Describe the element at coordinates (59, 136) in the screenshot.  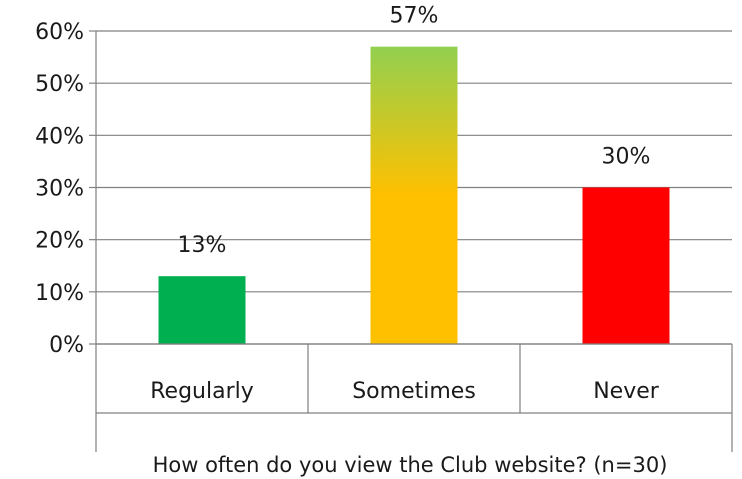
I see `y-tick-label: 40%` at that location.